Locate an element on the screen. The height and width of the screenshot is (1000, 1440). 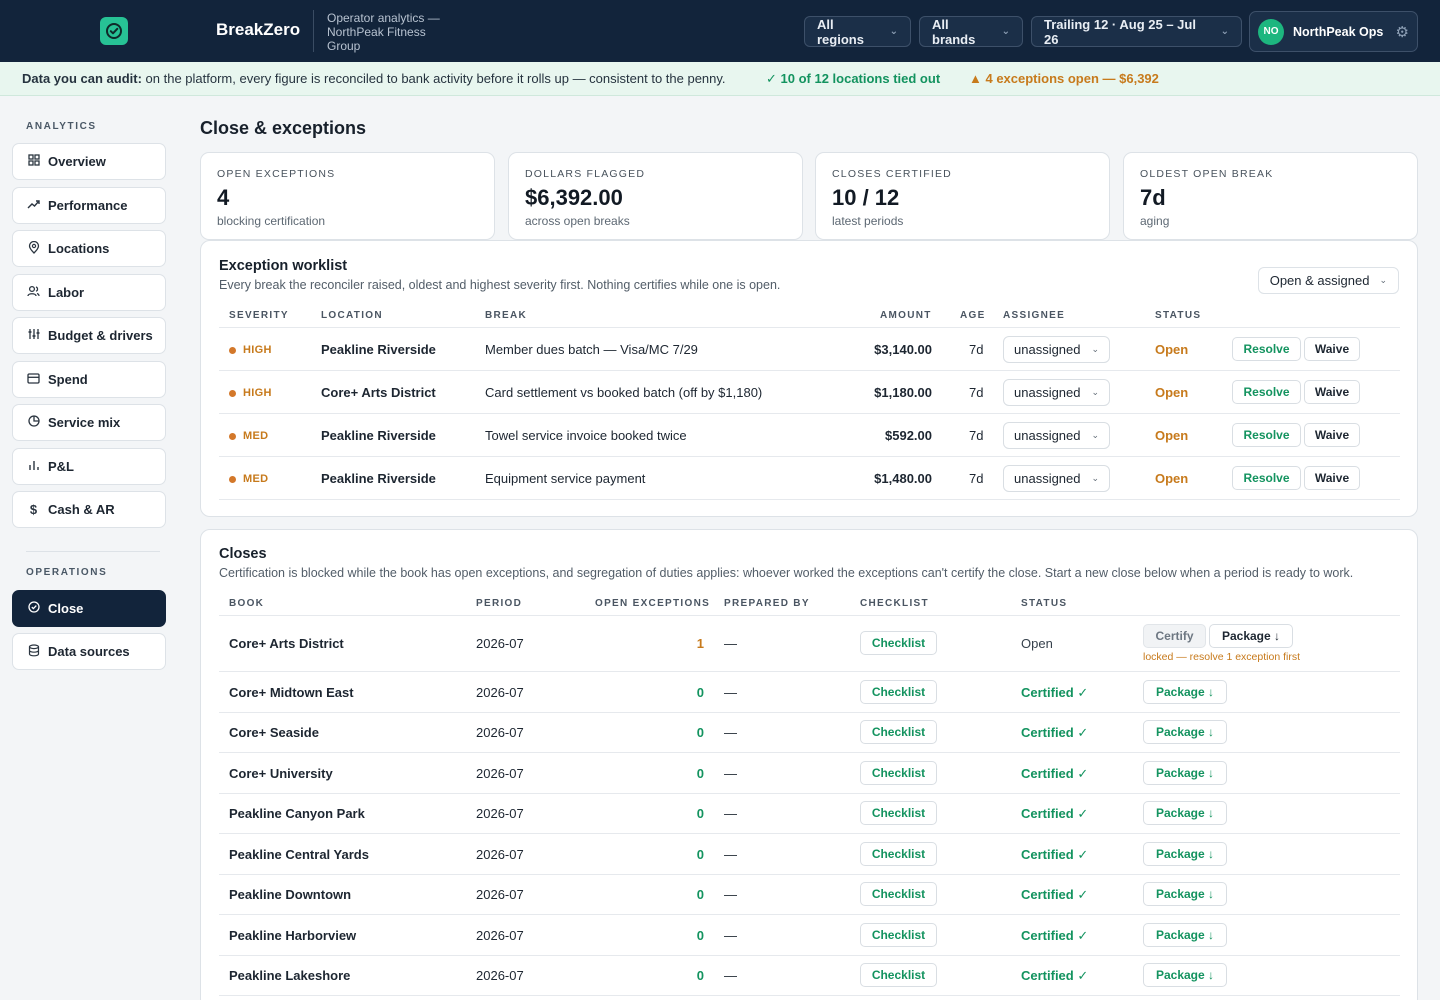
col-age: AGE is located at coordinates (973, 315).